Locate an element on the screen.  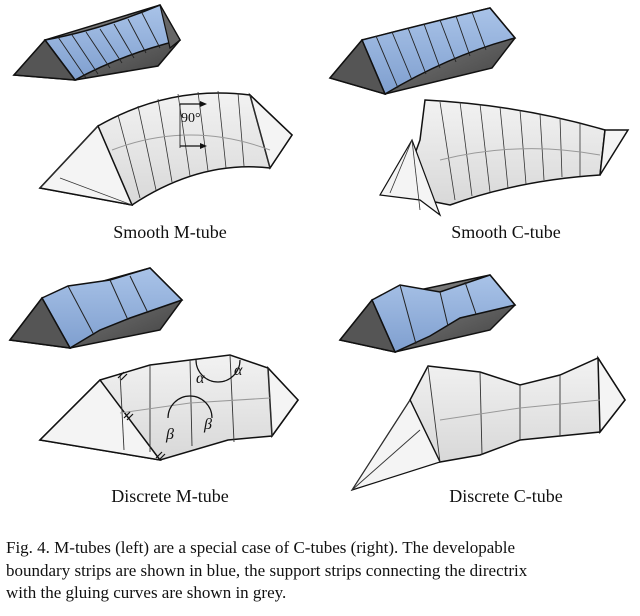
alpha-label-2: α is located at coordinates (238, 370).